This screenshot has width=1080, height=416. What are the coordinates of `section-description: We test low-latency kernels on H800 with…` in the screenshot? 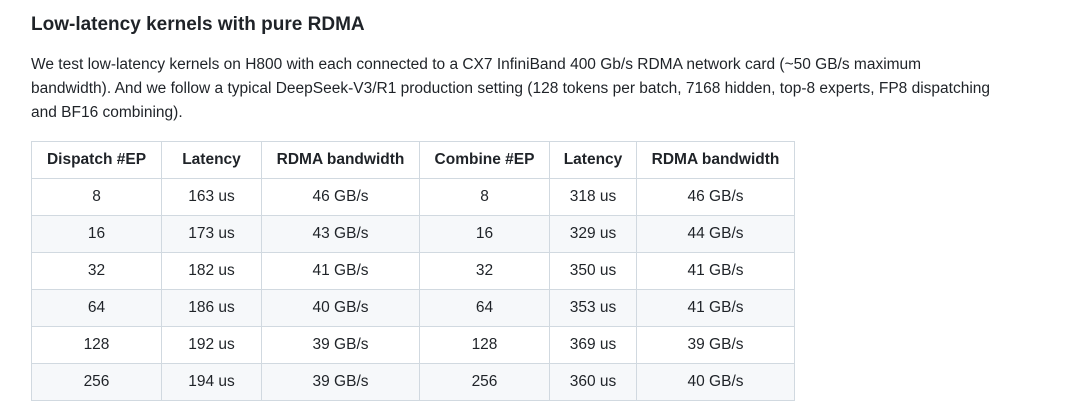 It's located at (511, 88).